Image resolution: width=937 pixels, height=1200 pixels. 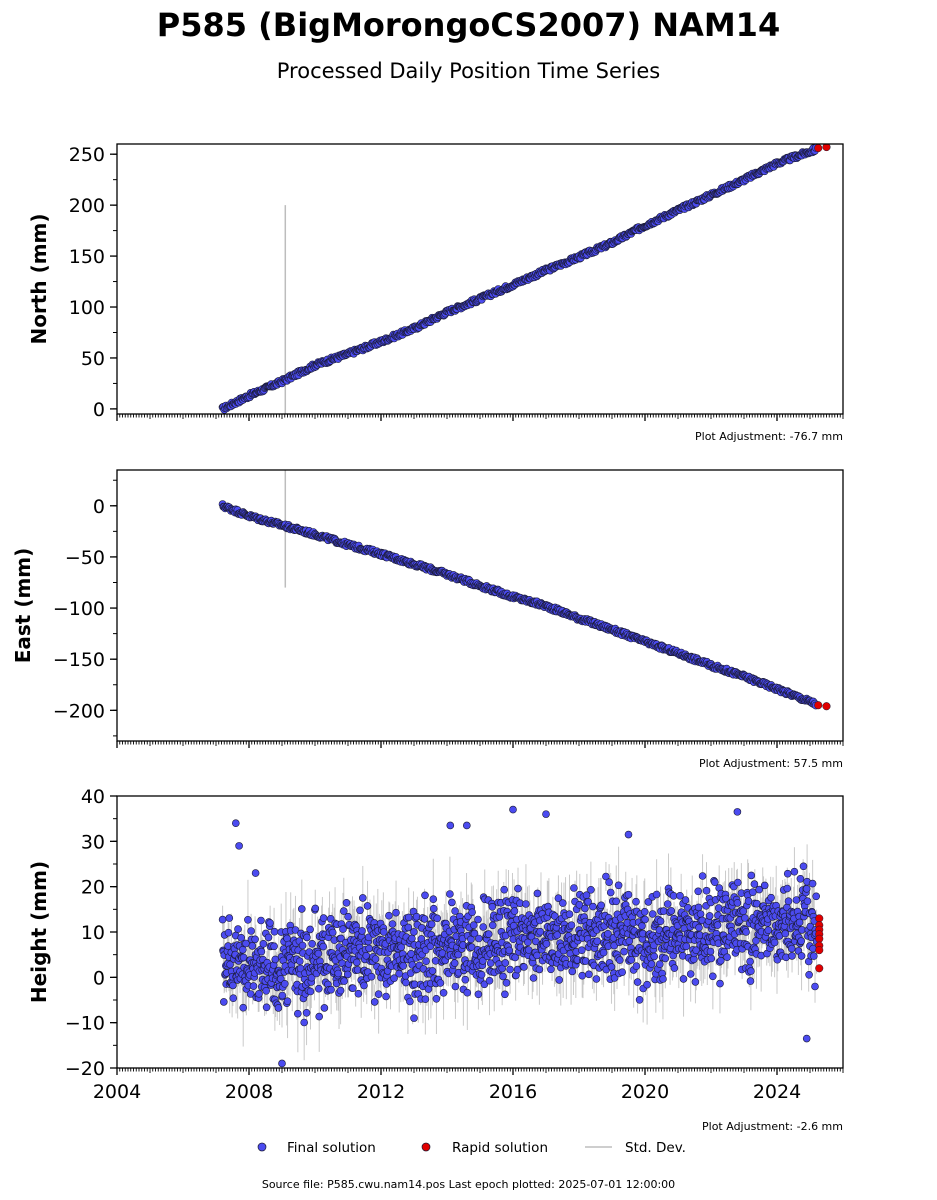 I want to click on y-axis-label: East (mm), so click(x=23, y=606).